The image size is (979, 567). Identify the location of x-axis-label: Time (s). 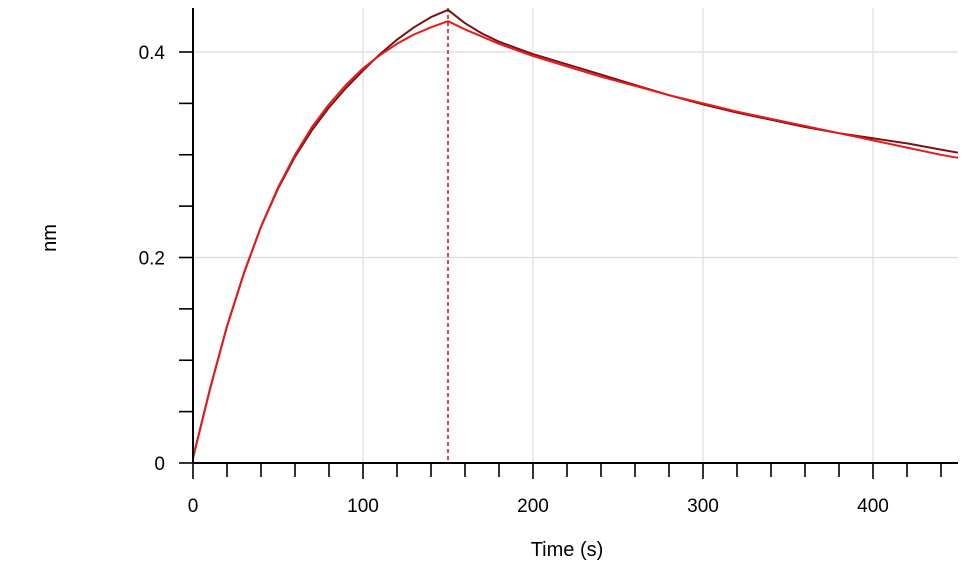
(567, 550).